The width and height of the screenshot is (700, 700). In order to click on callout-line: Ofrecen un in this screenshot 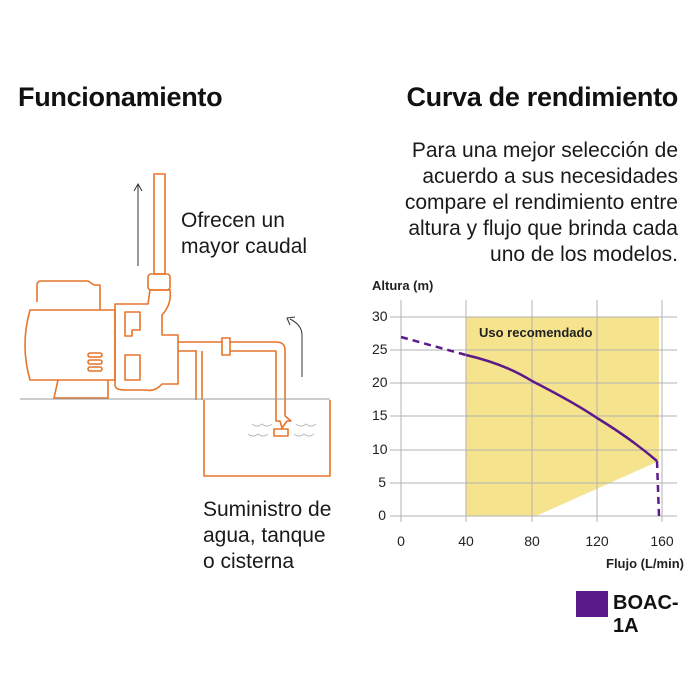, I will do `click(233, 220)`.